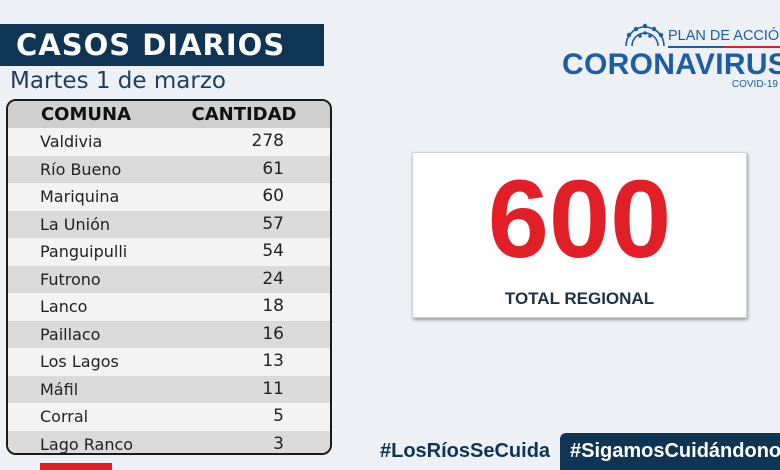  Describe the element at coordinates (273, 333) in the screenshot. I see `cantidad-cell: 16` at that location.